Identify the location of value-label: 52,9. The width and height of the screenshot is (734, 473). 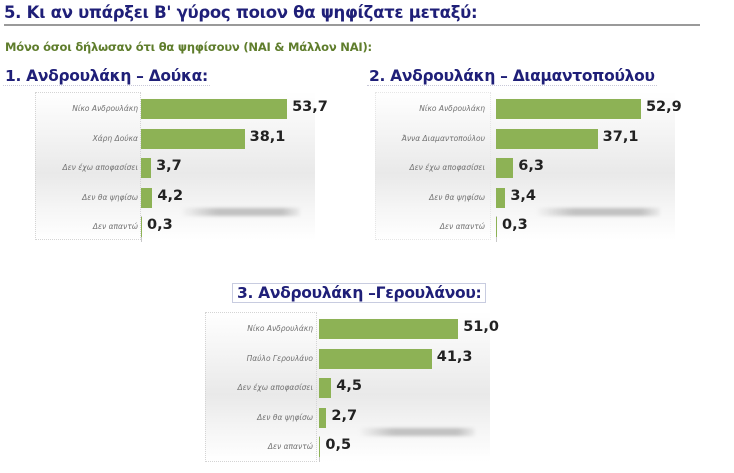
(663, 107).